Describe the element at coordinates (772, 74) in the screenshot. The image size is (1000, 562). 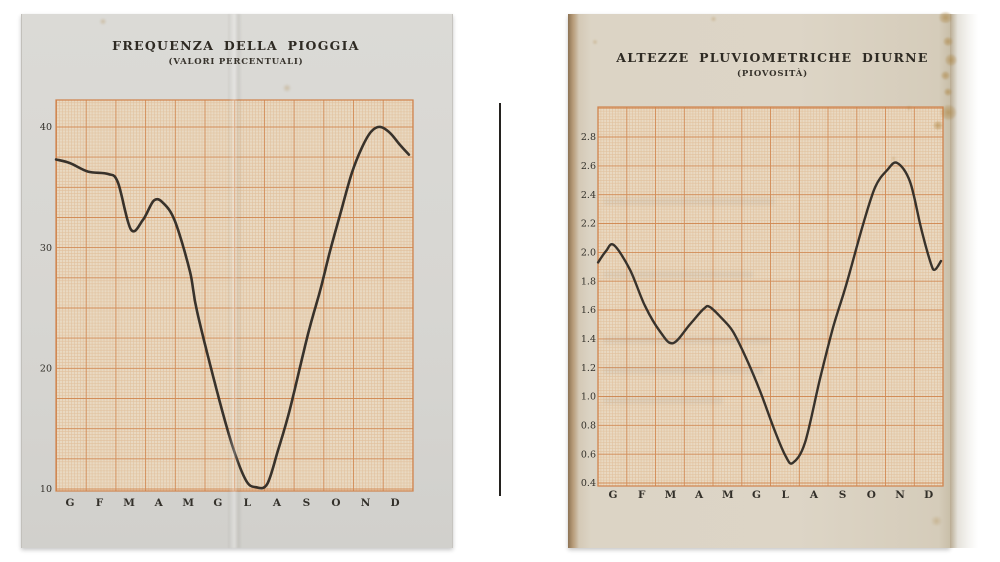
I see `right-chart-subtitle: (PIOVOSITÀ)` at that location.